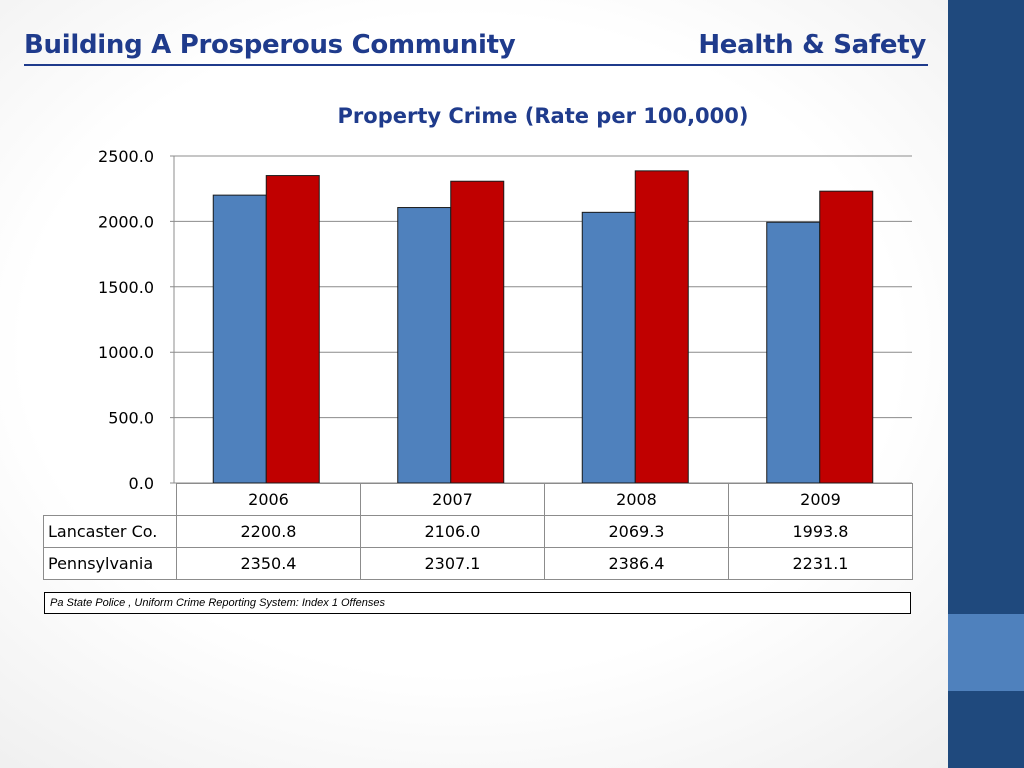 The width and height of the screenshot is (1024, 768). What do you see at coordinates (452, 531) in the screenshot?
I see `value-lancaster-2007: 2106.0` at bounding box center [452, 531].